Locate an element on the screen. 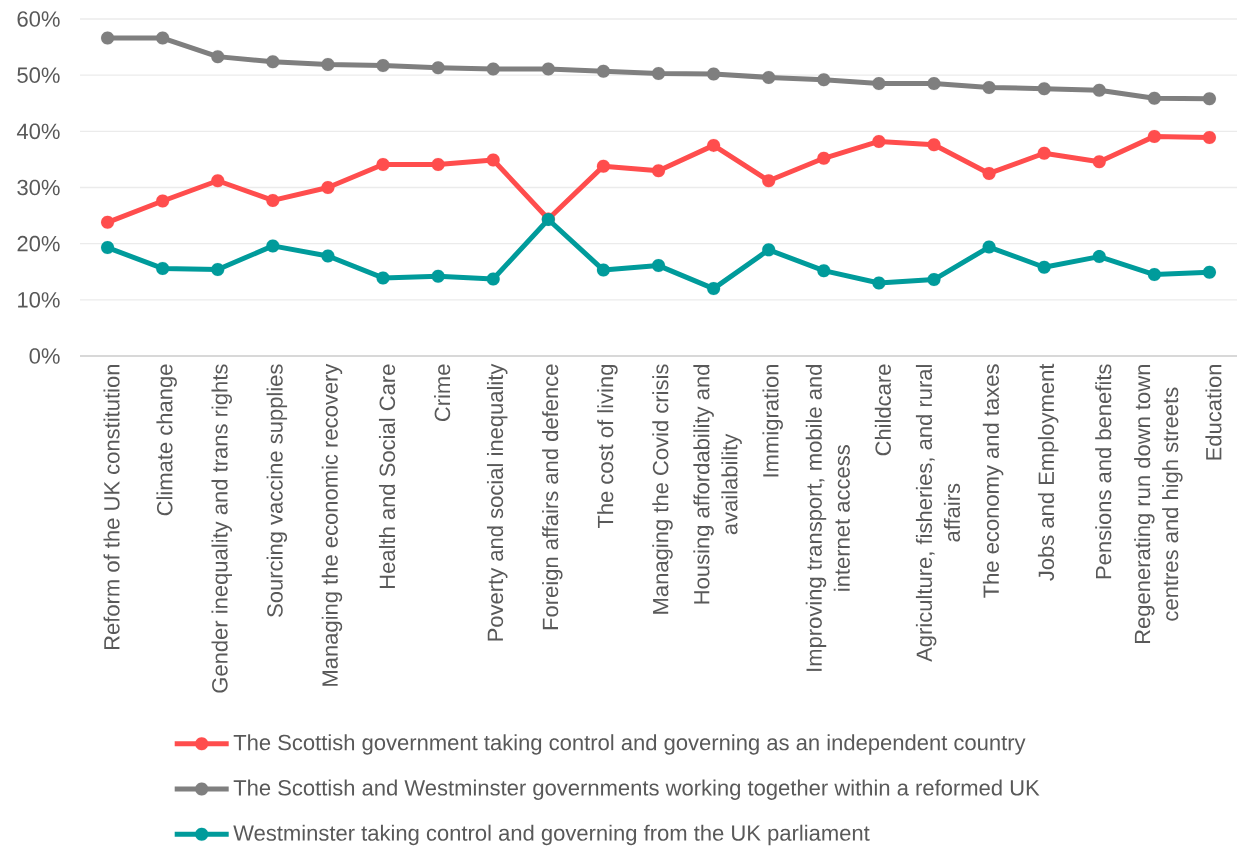 This screenshot has width=1239, height=849. legend-label: The Scottish and Westminster governments working together within a reformed UK is located at coordinates (636, 789).